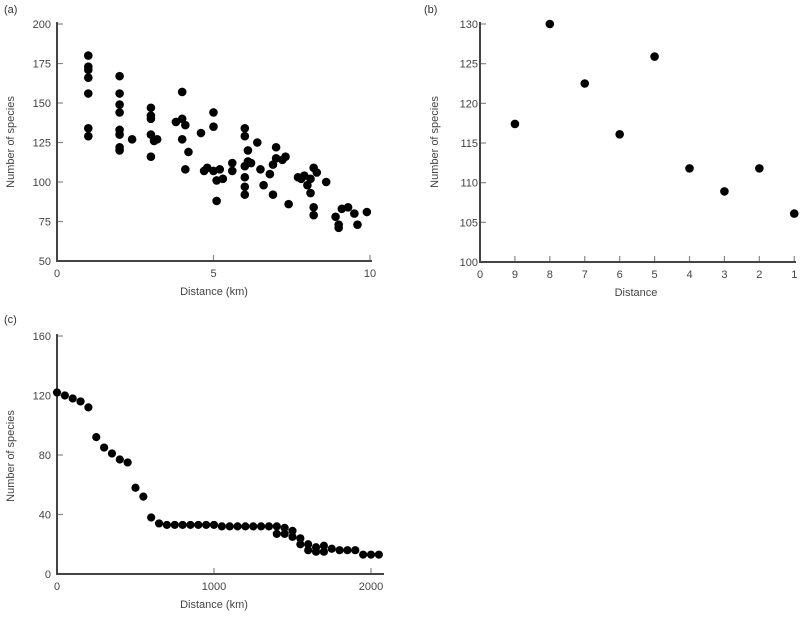 This screenshot has height=617, width=800. What do you see at coordinates (759, 275) in the screenshot?
I see `panel-b-x-tick-label: 2` at bounding box center [759, 275].